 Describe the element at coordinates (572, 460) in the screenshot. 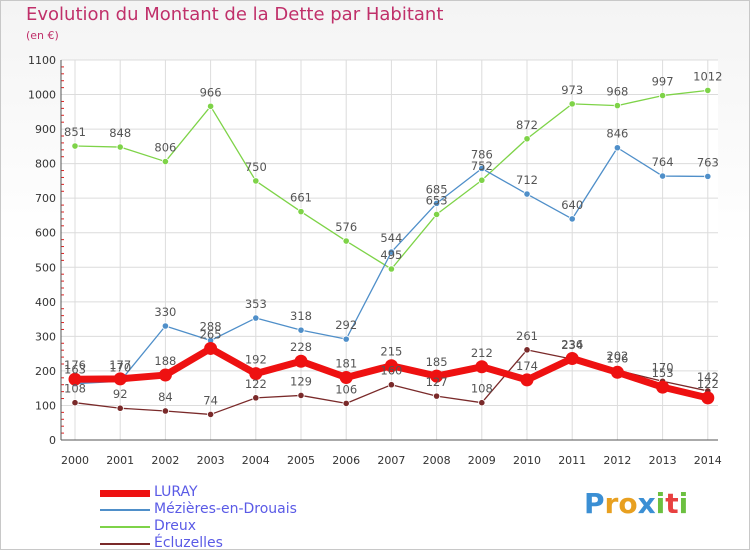

I see `x-tick-label: 2011` at that location.